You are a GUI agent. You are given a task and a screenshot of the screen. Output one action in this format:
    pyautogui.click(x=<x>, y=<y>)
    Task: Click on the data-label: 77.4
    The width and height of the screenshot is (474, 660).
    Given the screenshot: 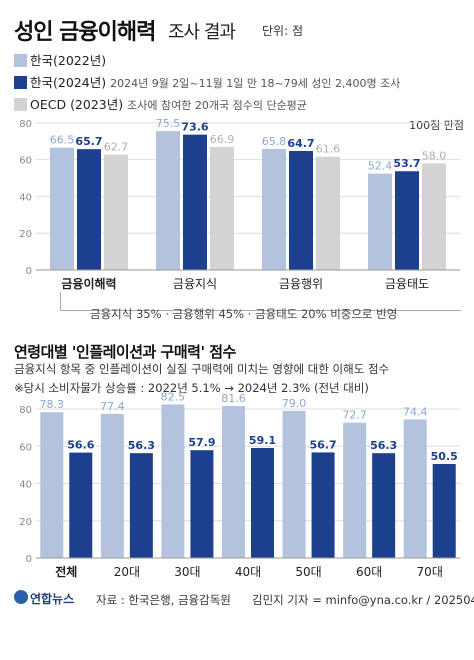 What is the action you would take?
    pyautogui.click(x=112, y=406)
    